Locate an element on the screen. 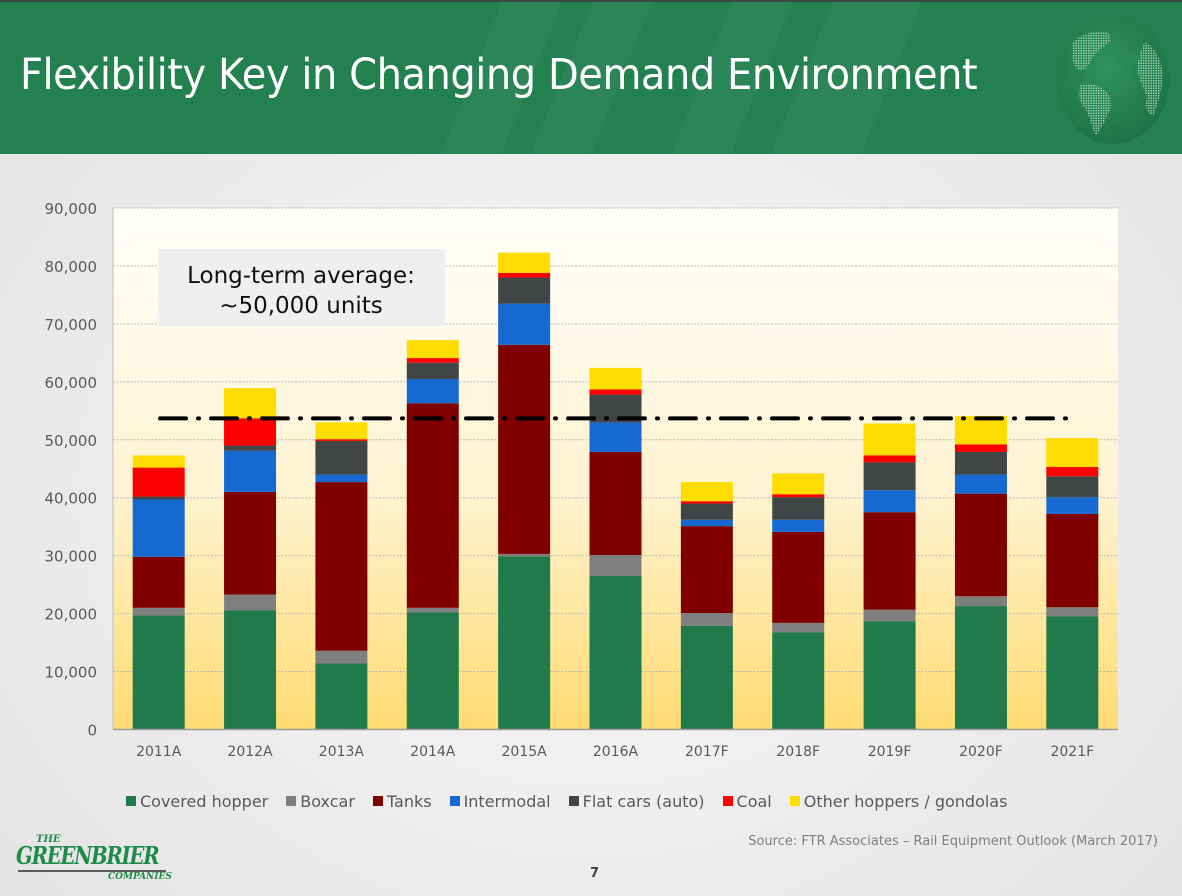  y-tick-label: 10,000 is located at coordinates (71, 673).